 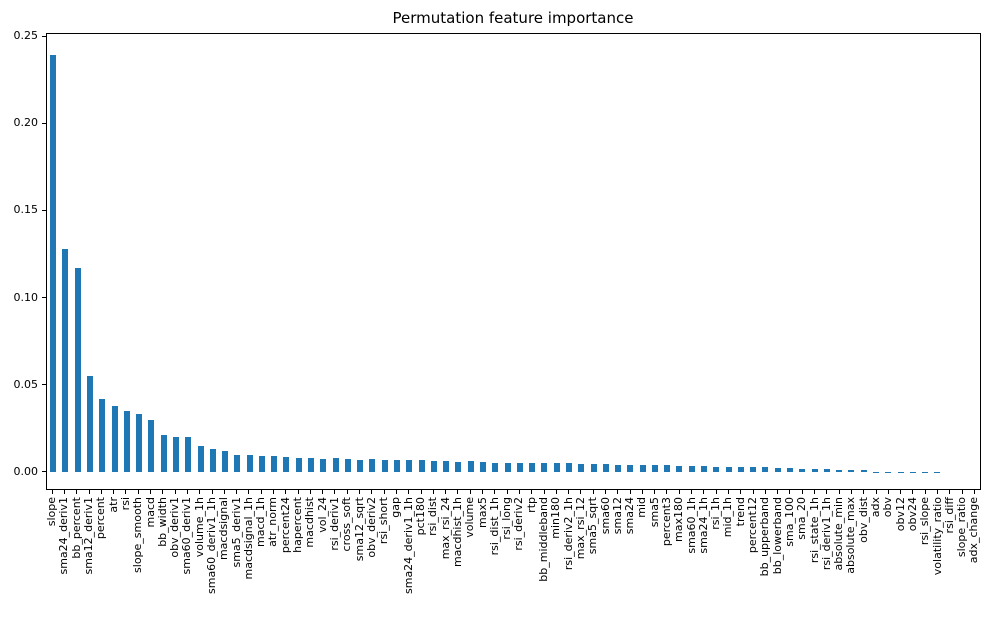 I want to click on x-tick-label: macdsignal, so click(x=224, y=529).